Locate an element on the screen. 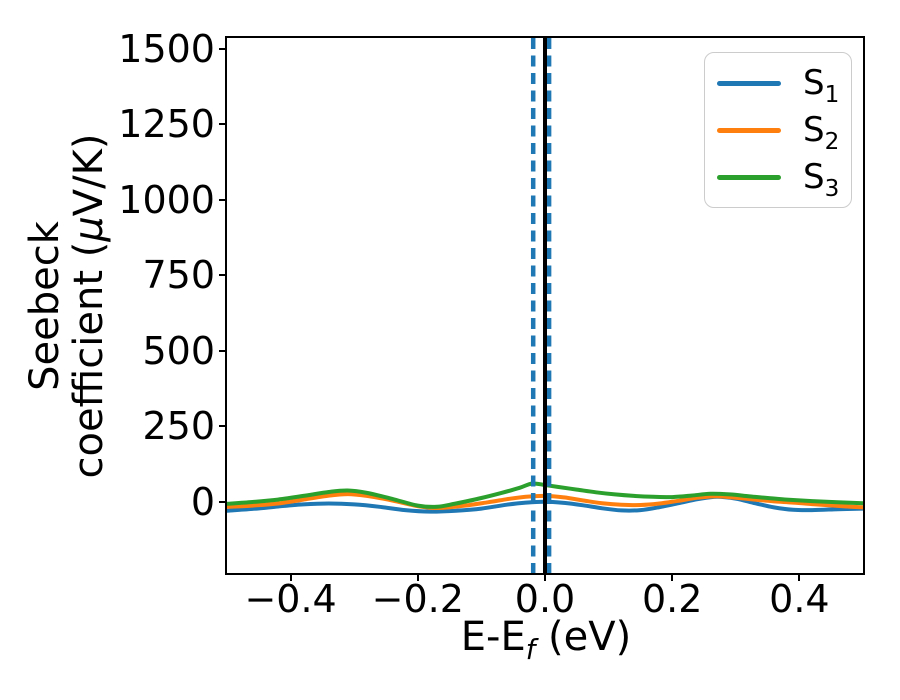 This screenshot has height=700, width=900. x-tick-label: 0.2 is located at coordinates (672, 599).